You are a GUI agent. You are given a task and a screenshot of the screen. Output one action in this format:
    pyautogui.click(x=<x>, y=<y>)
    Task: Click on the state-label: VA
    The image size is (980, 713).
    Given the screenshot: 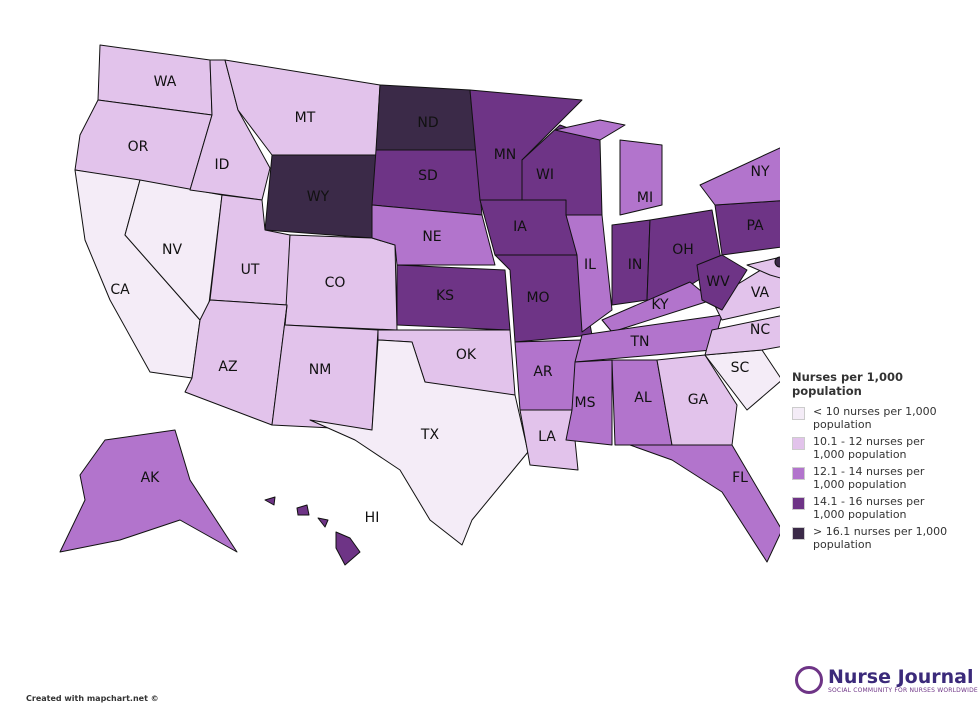 What is the action you would take?
    pyautogui.click(x=760, y=293)
    